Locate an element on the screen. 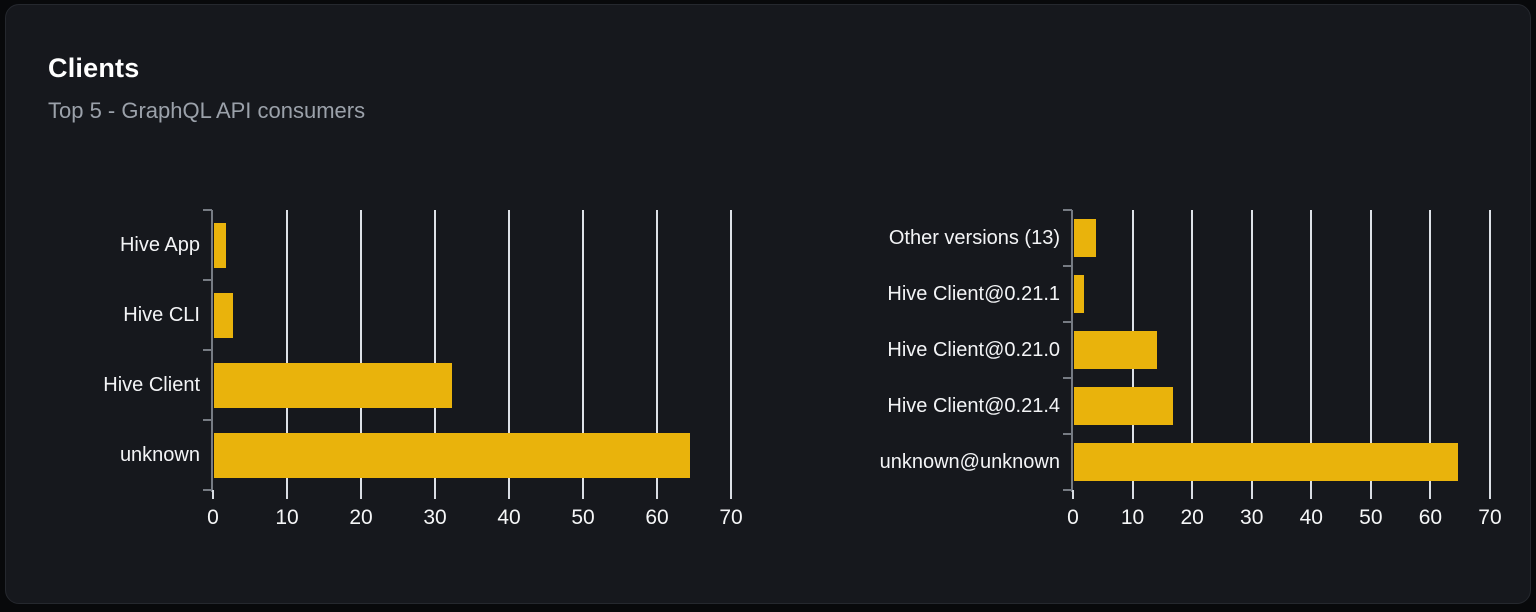 The height and width of the screenshot is (612, 1536). category-label: unknown@unknown is located at coordinates (969, 462).